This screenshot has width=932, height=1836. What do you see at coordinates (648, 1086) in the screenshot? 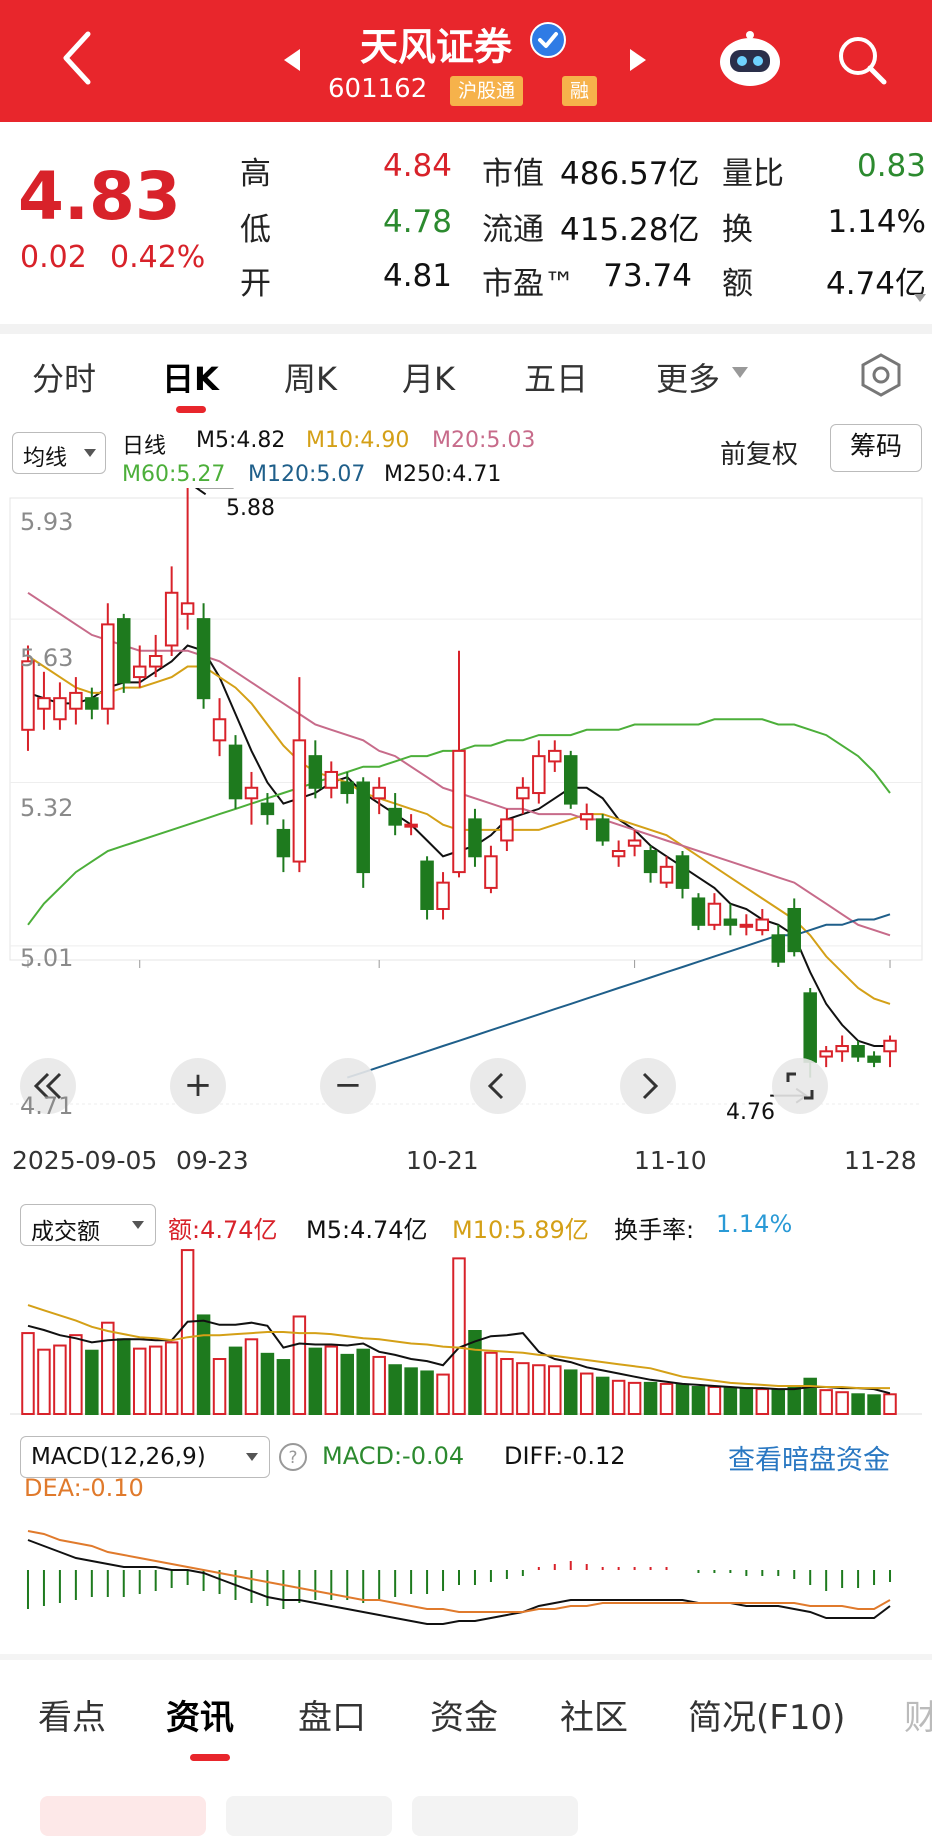
I see `scroll-right-button` at bounding box center [648, 1086].